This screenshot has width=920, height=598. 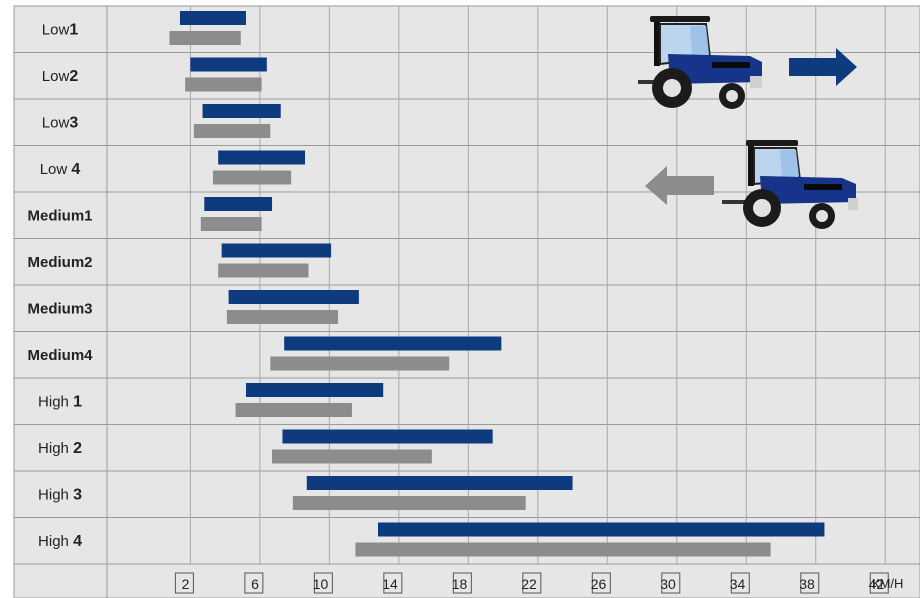 I want to click on row-label: High 3, so click(x=60, y=494).